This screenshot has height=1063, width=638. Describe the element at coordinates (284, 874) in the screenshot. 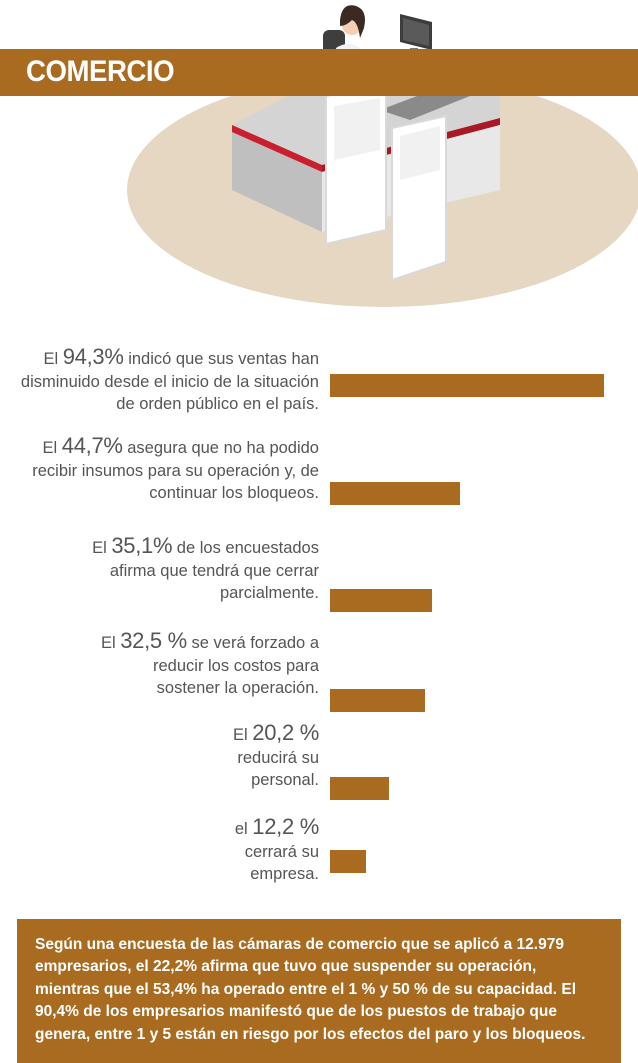

I see `bar-label-line: empresa.` at that location.